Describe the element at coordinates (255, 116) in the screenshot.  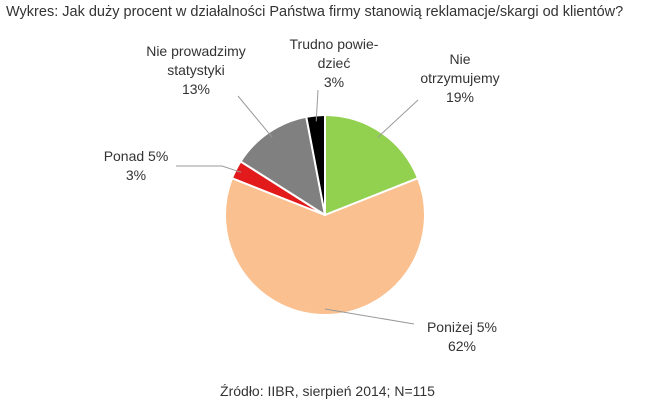
I see `pie-slice-nie-prowadzimy-statystyki-leader-line` at that location.